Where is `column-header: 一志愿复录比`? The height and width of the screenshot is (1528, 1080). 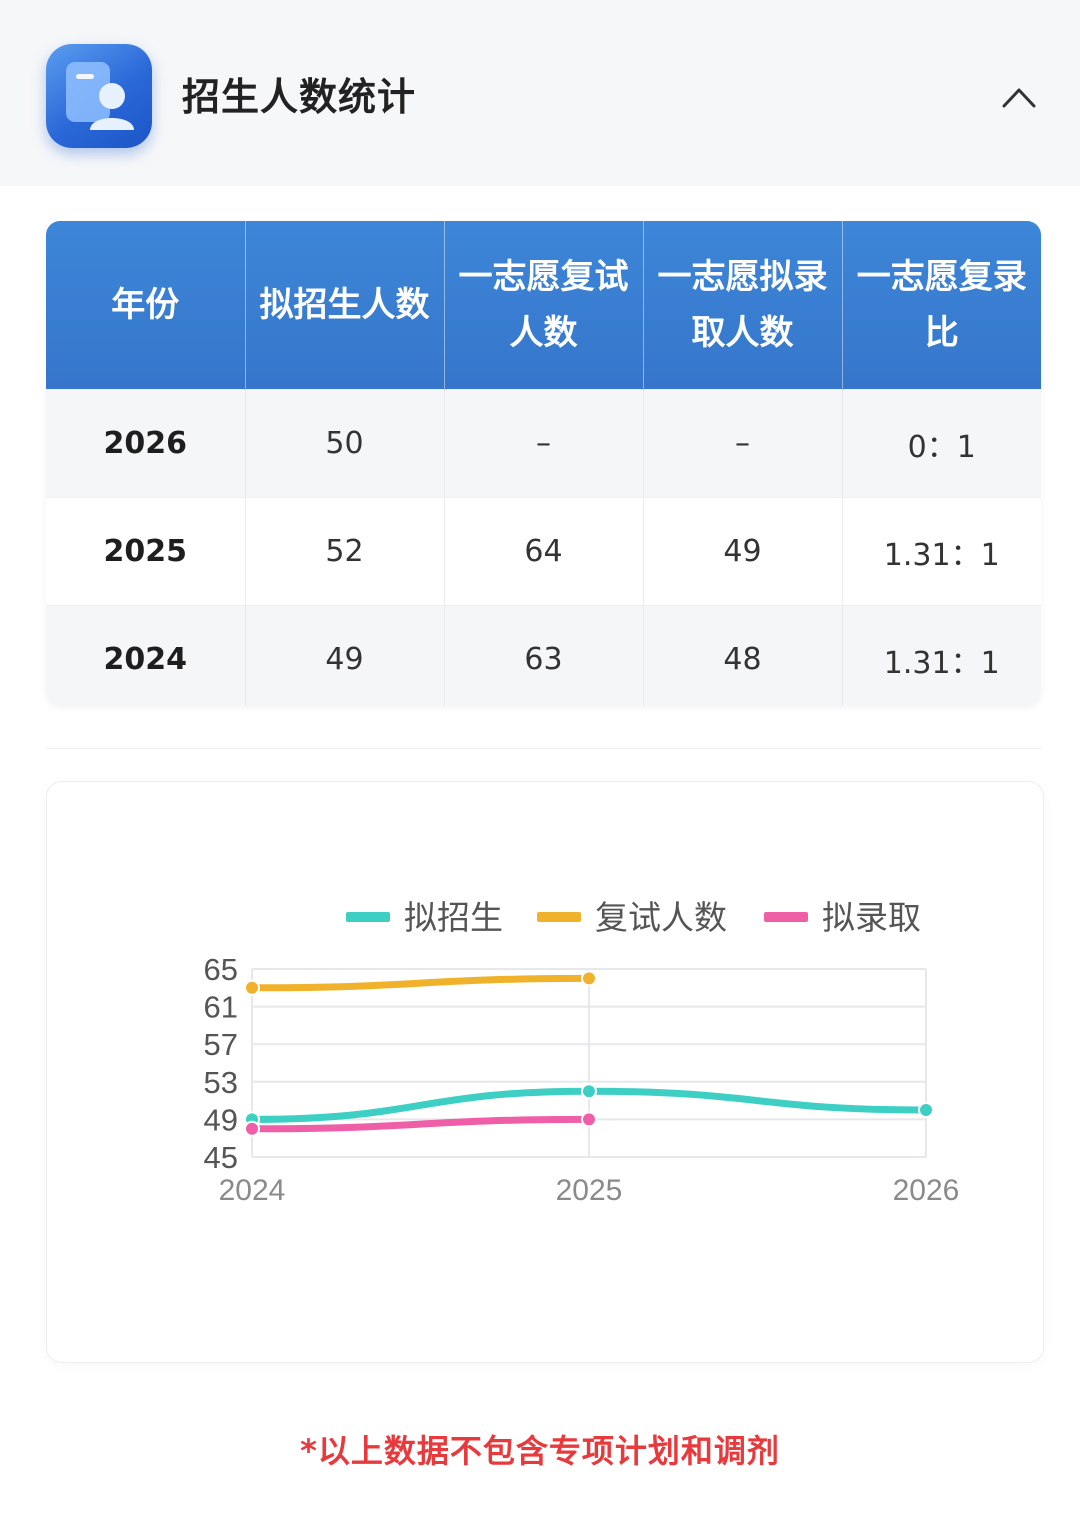 column-header: 一志愿复录比 is located at coordinates (941, 305).